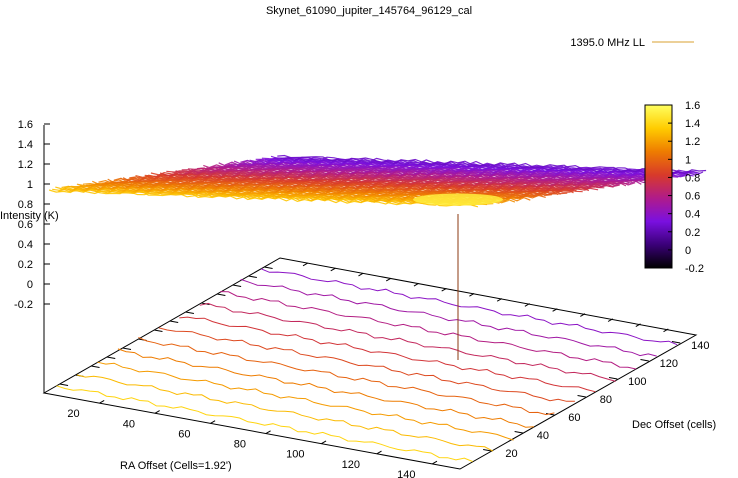 The width and height of the screenshot is (738, 478). Describe the element at coordinates (686, 187) in the screenshot. I see `colorbar-tick-layer: 1.6 1.4 1.2 1 0.8 0.6 0.4 0.2 0 -0.2` at that location.